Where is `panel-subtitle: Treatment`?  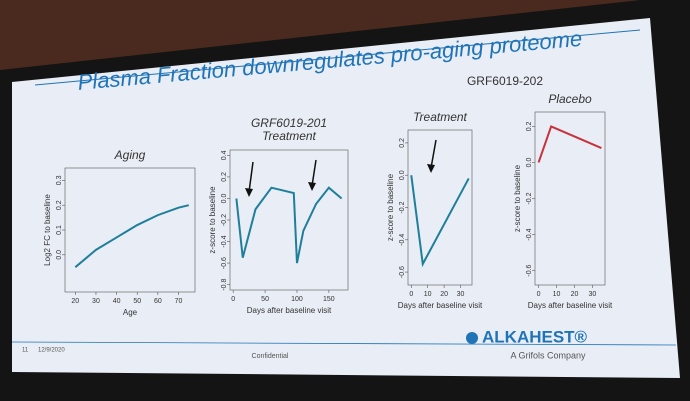
panel-subtitle: Treatment is located at coordinates (289, 136).